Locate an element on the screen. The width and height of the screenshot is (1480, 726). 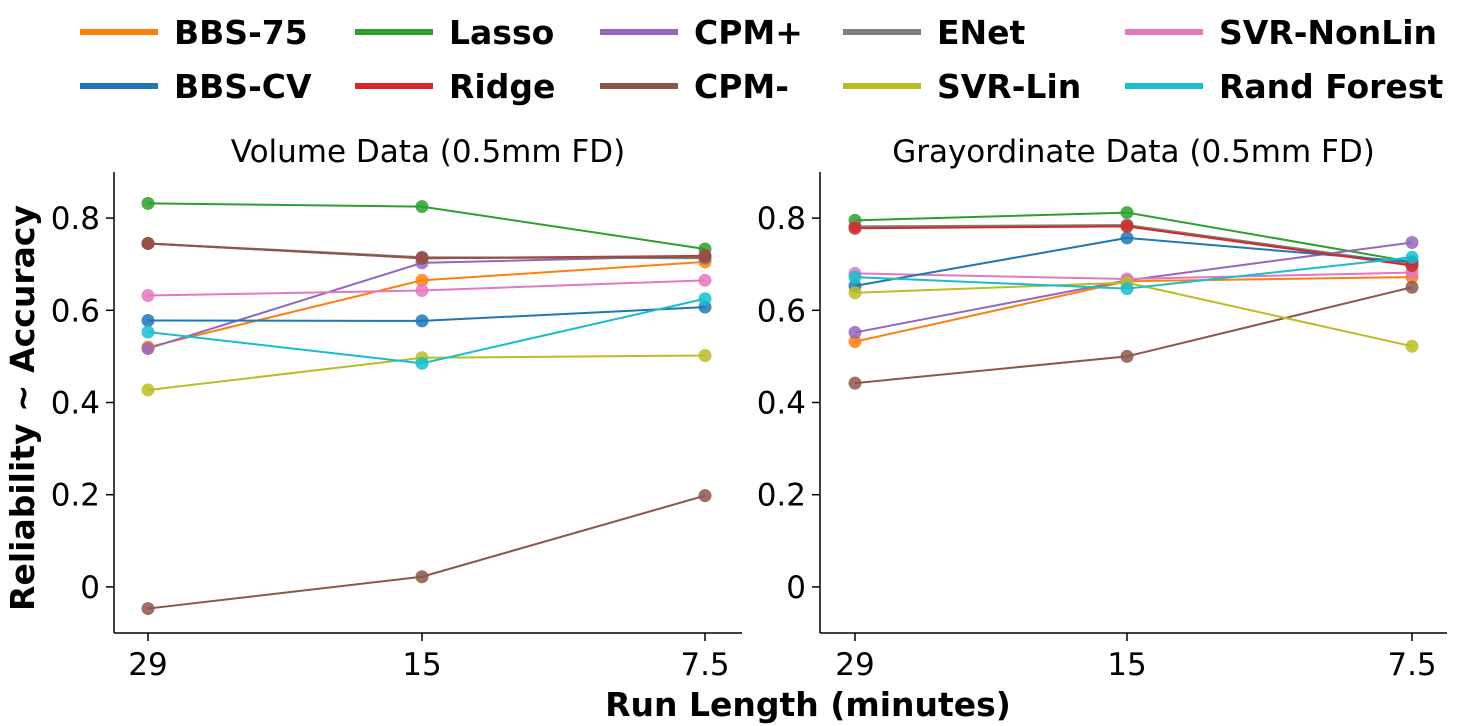
series-line-svr-lin is located at coordinates (1133, 314).